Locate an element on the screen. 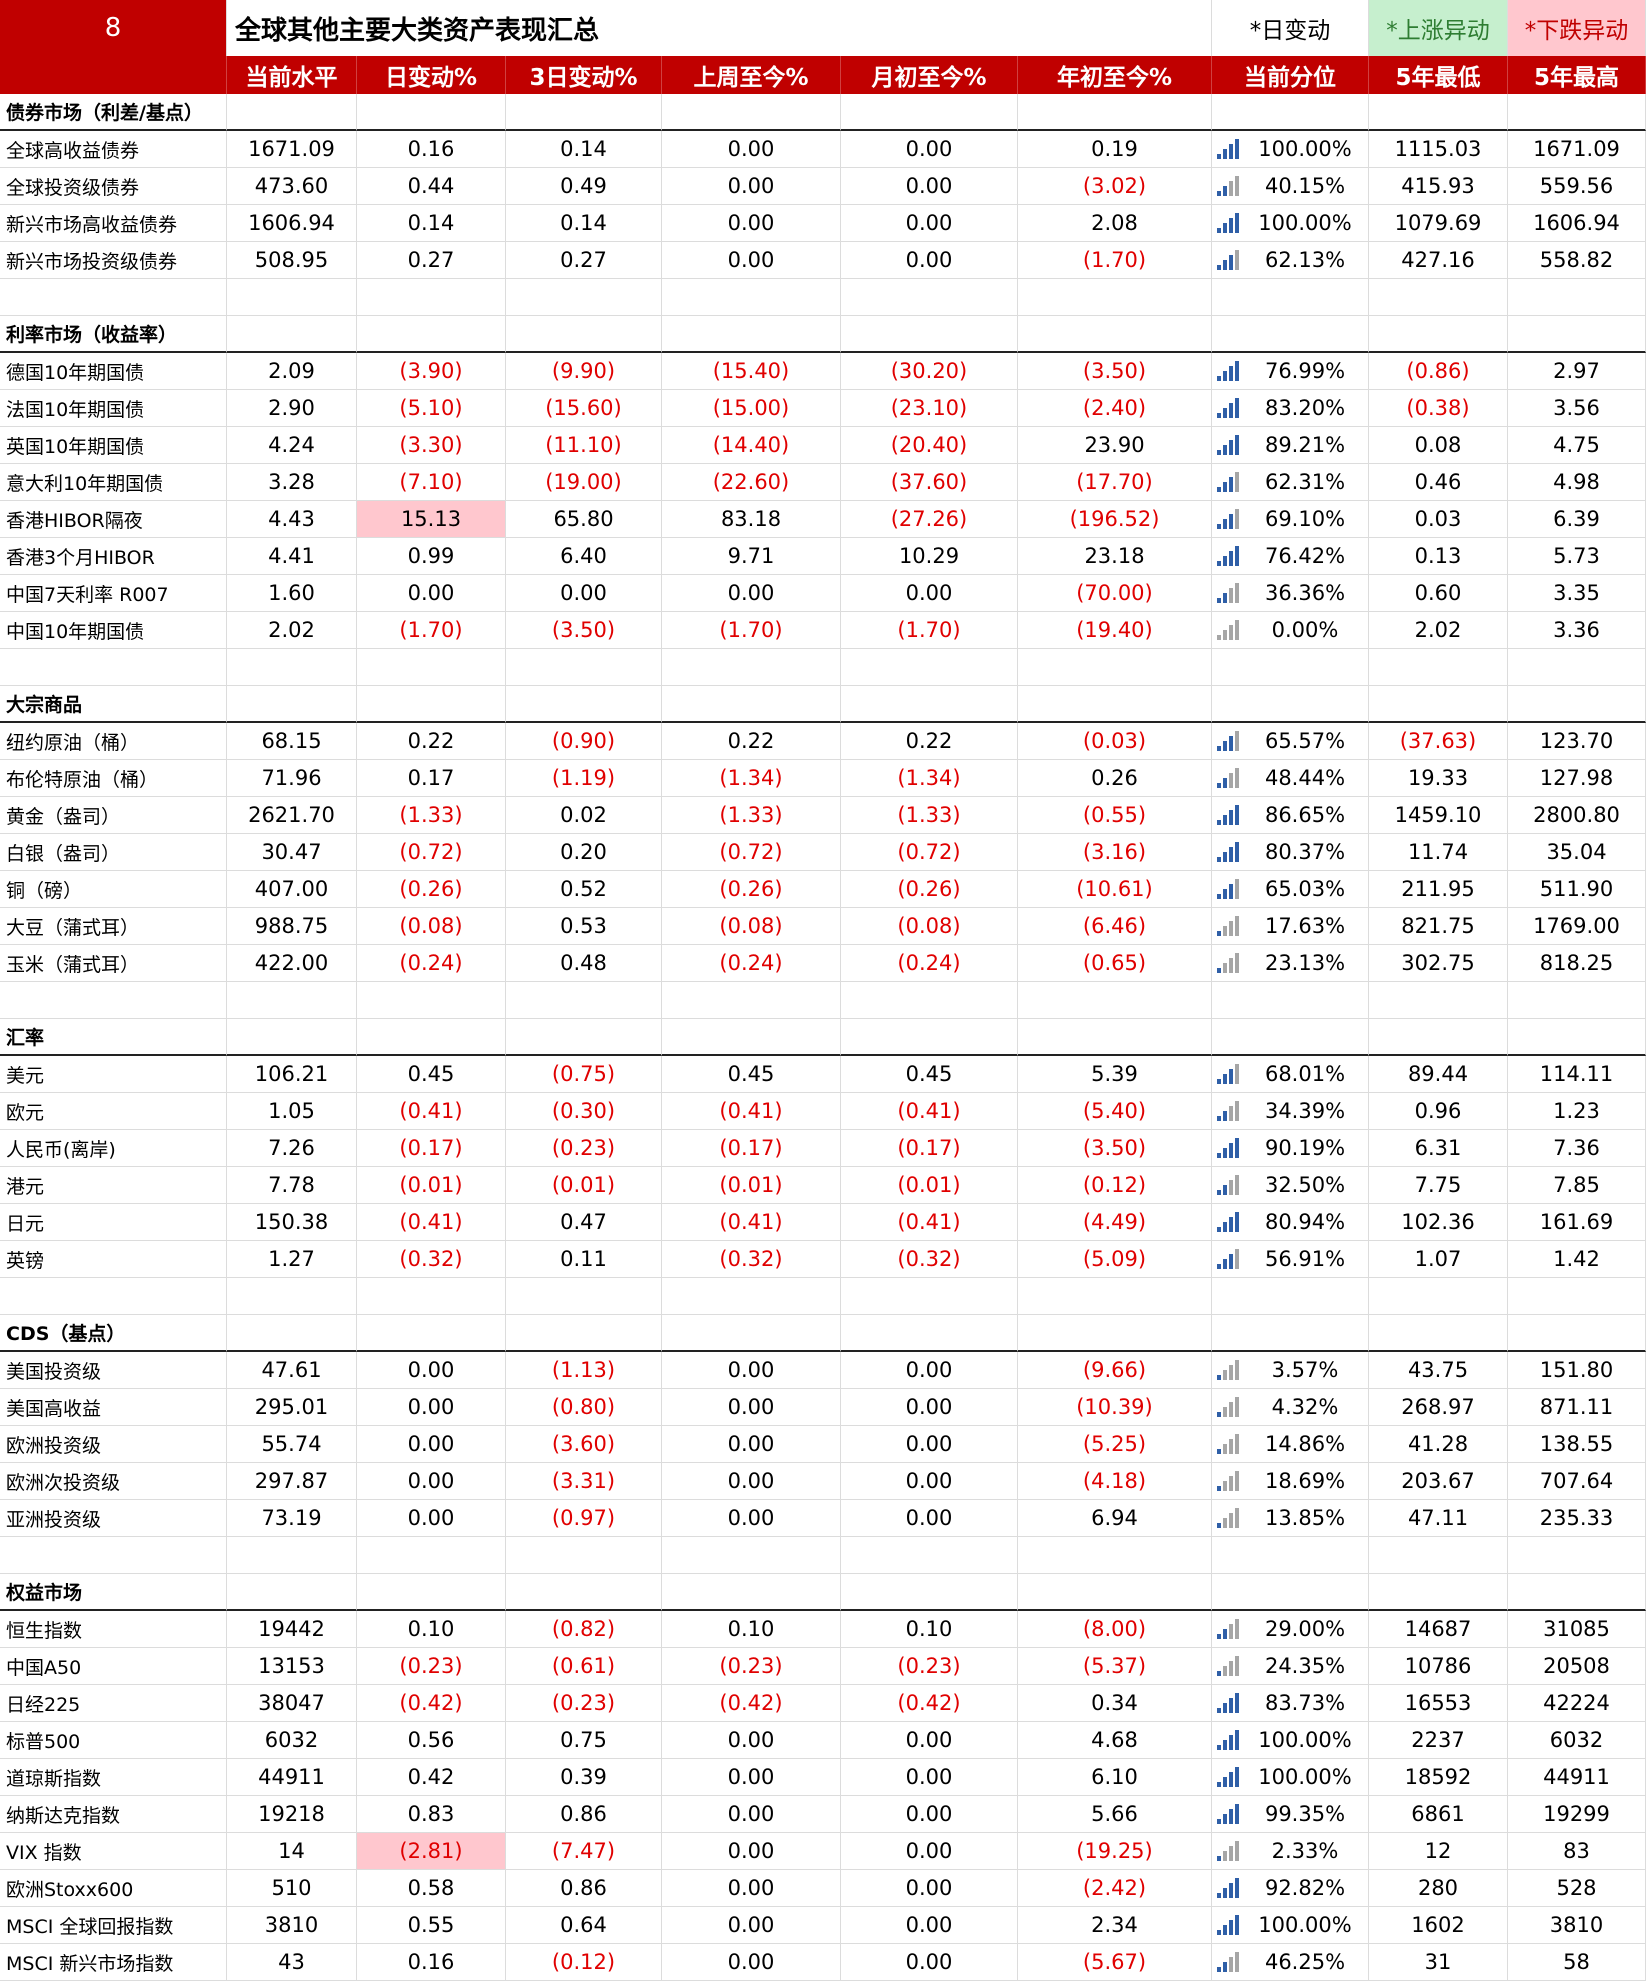 The height and width of the screenshot is (1981, 1646). value-cell: 65.80 is located at coordinates (584, 519).